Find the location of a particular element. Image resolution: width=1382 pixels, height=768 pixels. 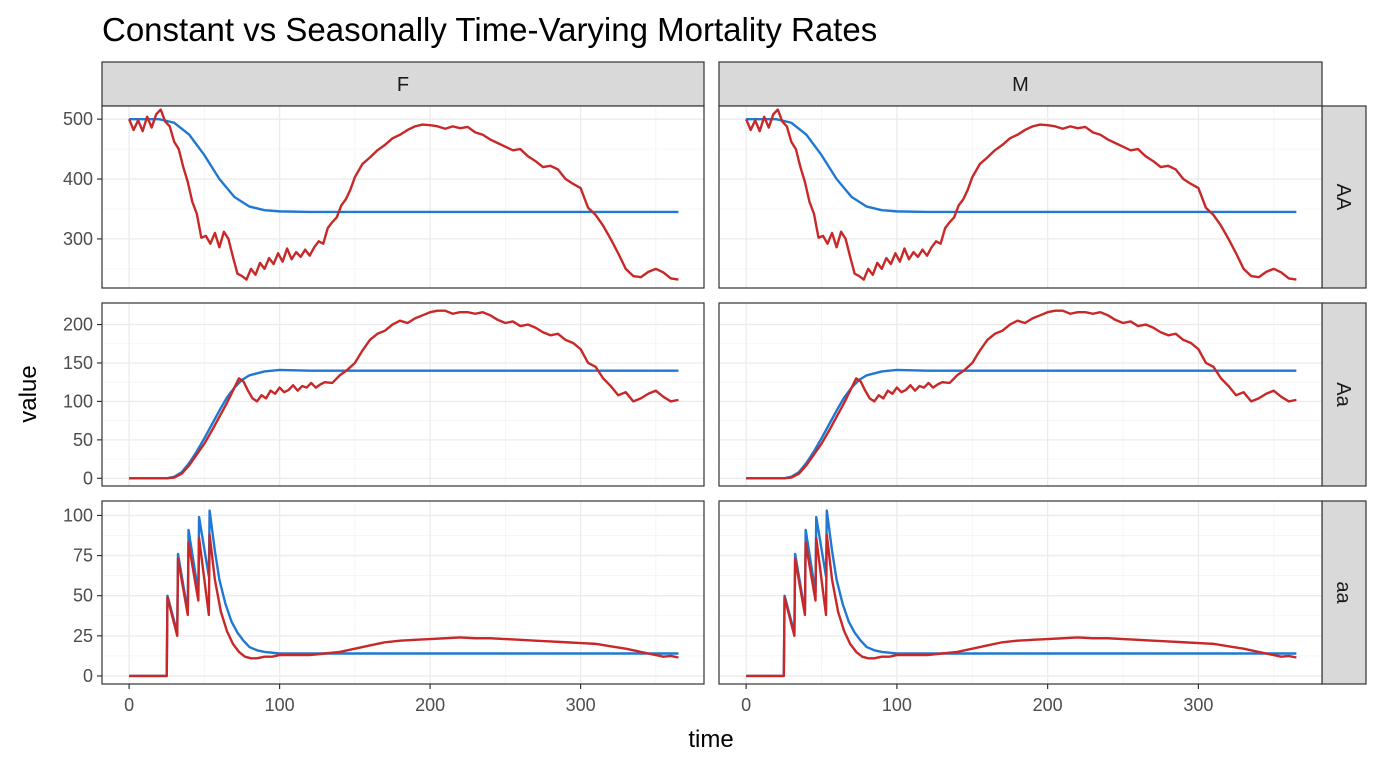

facet-label-AA: AA is located at coordinates (1343, 197).